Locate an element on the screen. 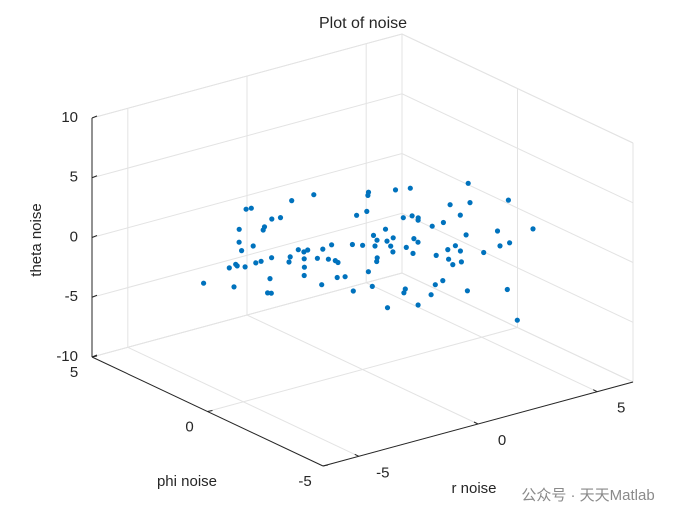  x-tick-label: 5 is located at coordinates (621, 408).